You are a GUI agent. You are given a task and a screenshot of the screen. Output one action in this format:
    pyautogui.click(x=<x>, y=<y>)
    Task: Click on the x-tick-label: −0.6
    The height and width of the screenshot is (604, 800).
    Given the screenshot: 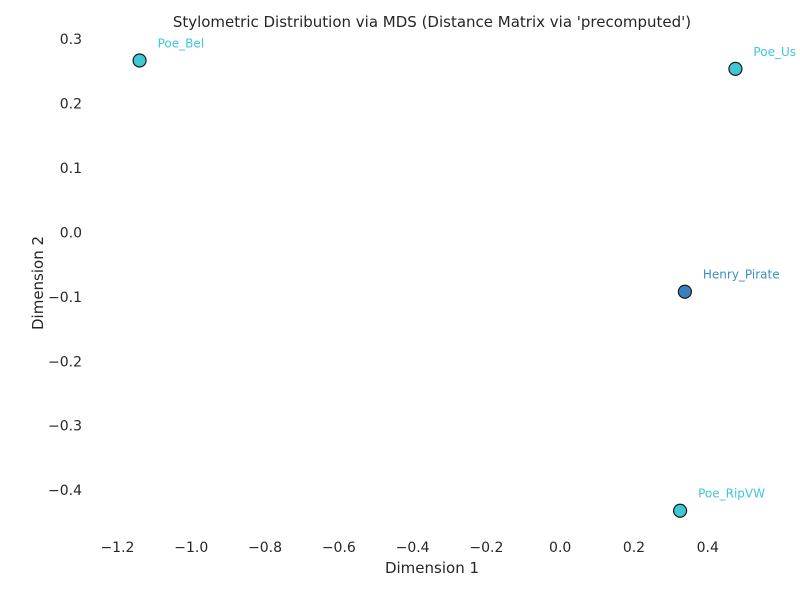 What is the action you would take?
    pyautogui.click(x=339, y=548)
    